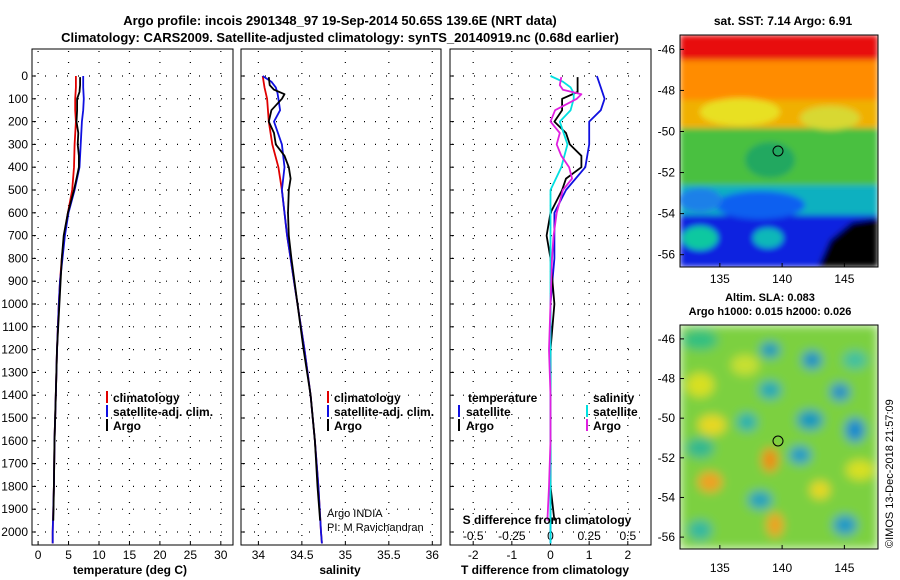  Describe the element at coordinates (14, 418) in the screenshot. I see `depth-tick-label: 1500` at that location.